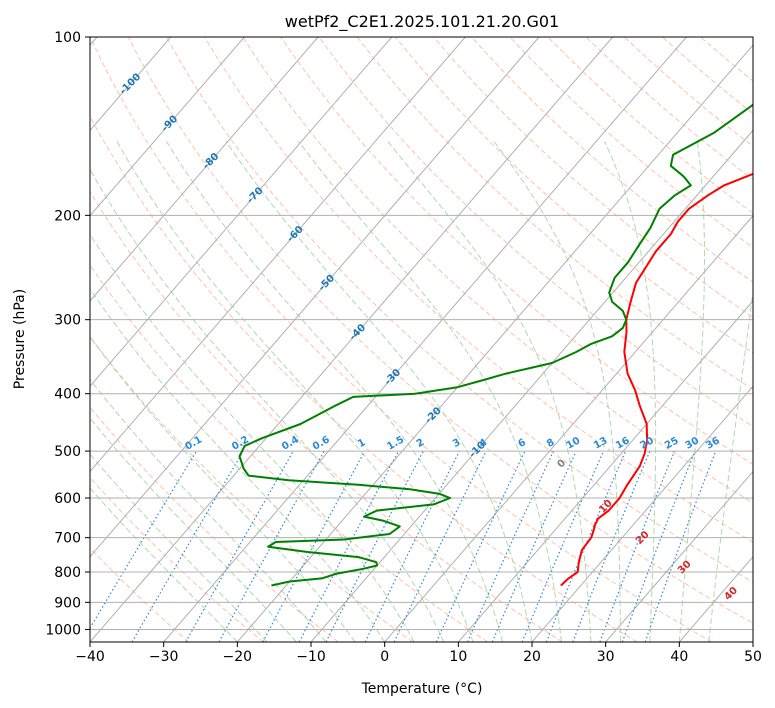 This screenshot has height=708, width=775. What do you see at coordinates (522, 443) in the screenshot?
I see `mixing-ratio-label: 6` at bounding box center [522, 443].